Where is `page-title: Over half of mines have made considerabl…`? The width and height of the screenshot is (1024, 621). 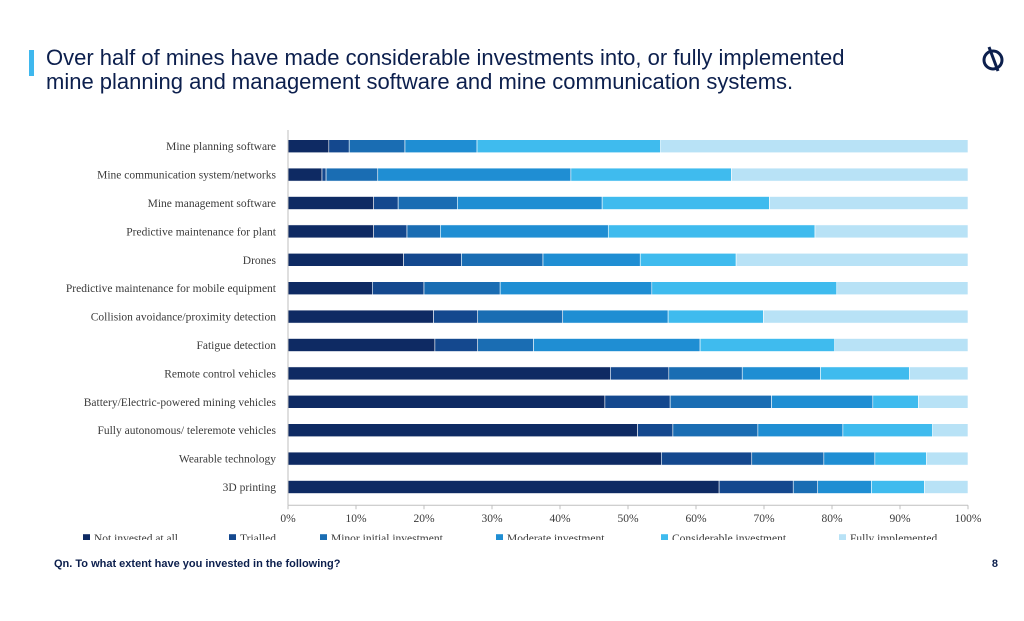 page-title: Over half of mines have made considerabl… is located at coordinates (445, 69).